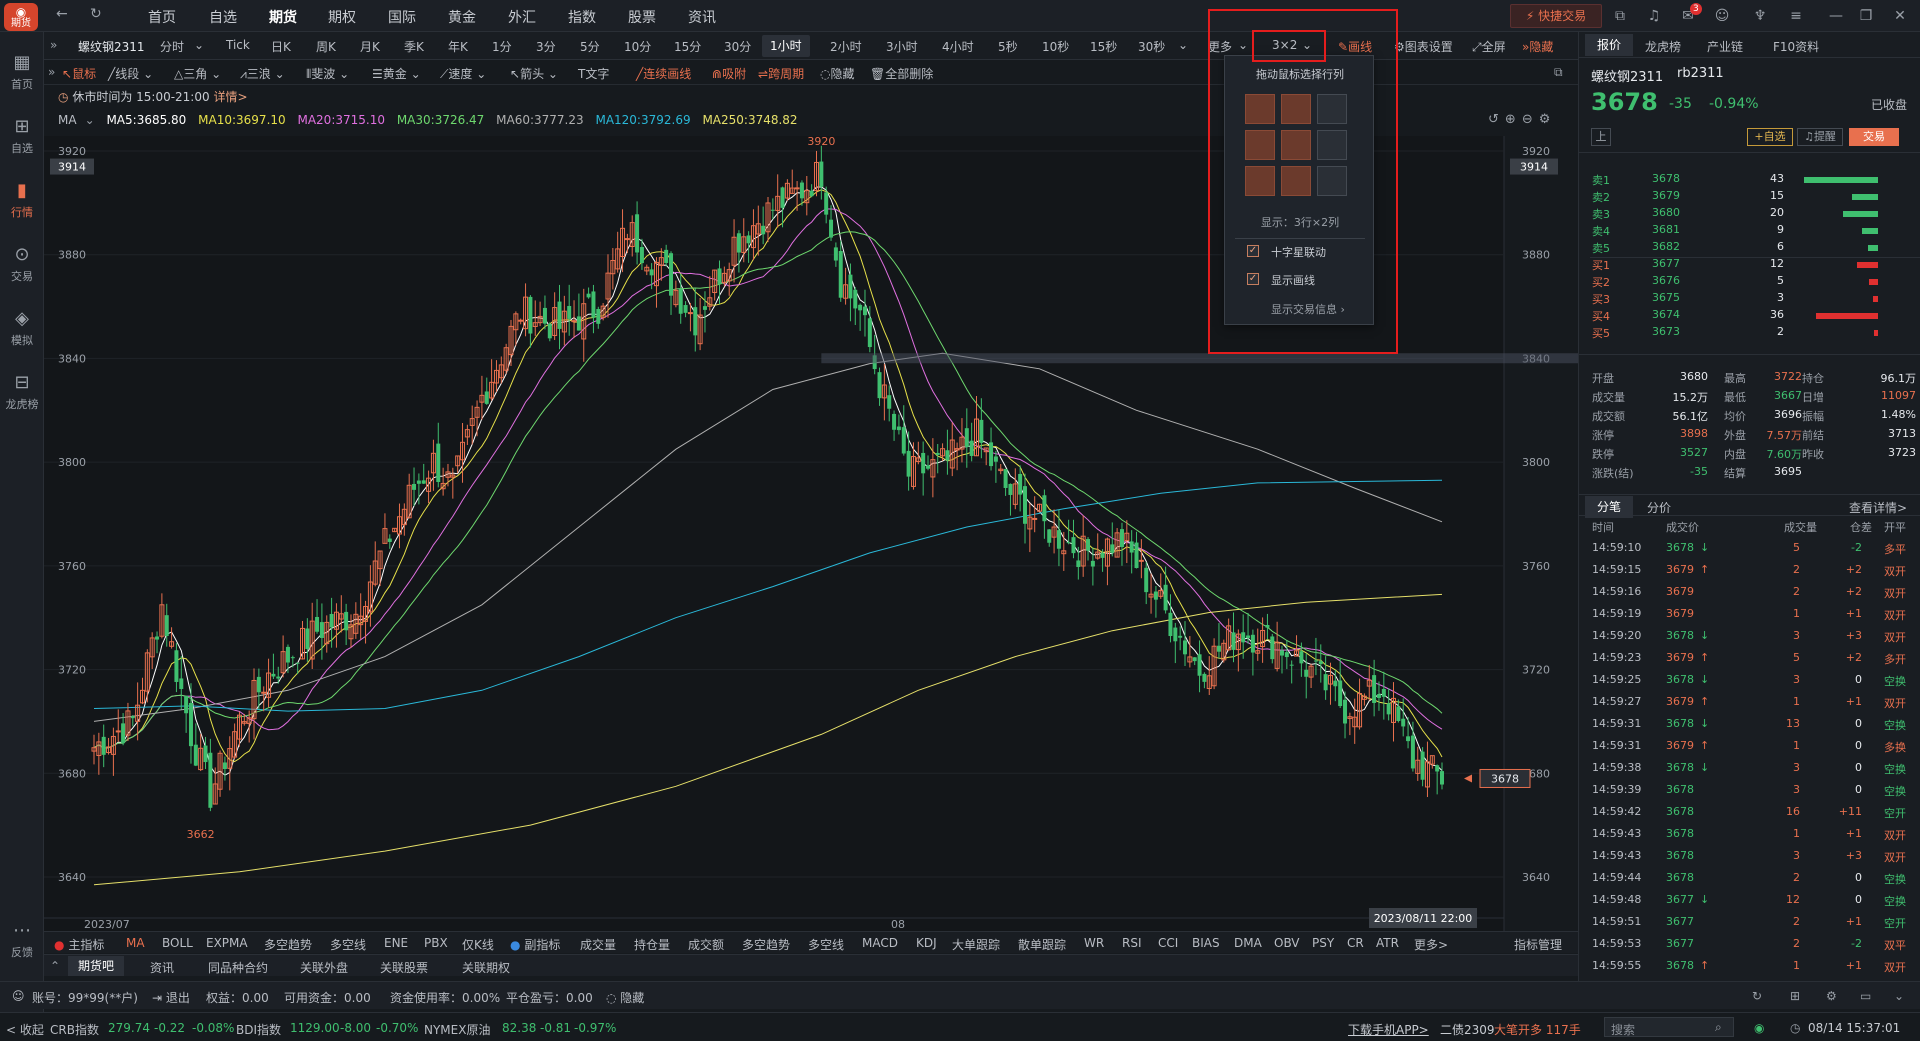 This screenshot has height=1041, width=1920. Describe the element at coordinates (328, 74) in the screenshot. I see `tool-fibonacci: ⦀斐波 ⌄` at that location.